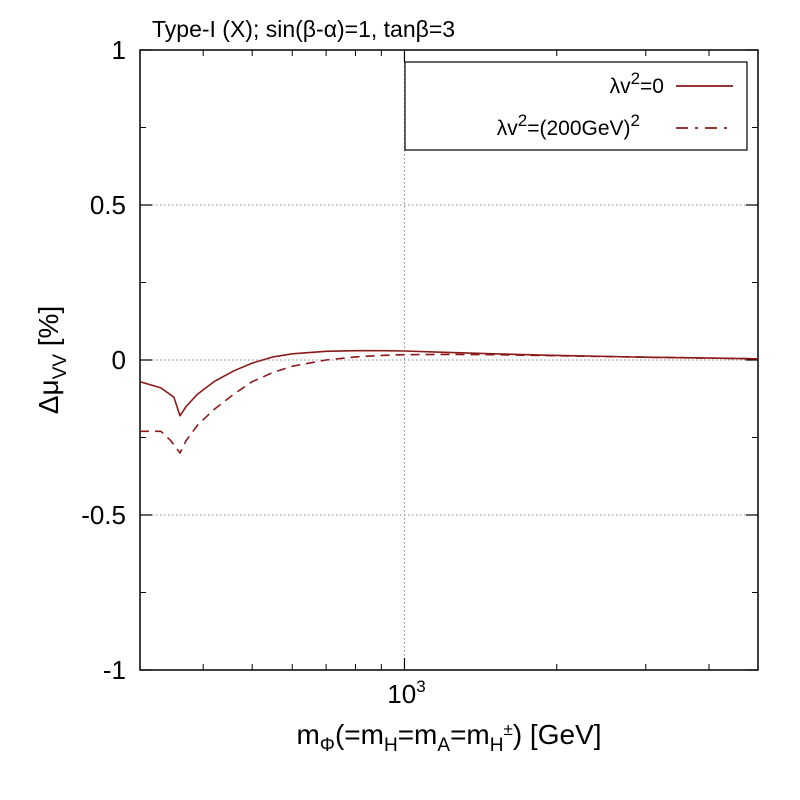 The width and height of the screenshot is (800, 800). What do you see at coordinates (114, 670) in the screenshot?
I see `y-tick-label: -1` at bounding box center [114, 670].